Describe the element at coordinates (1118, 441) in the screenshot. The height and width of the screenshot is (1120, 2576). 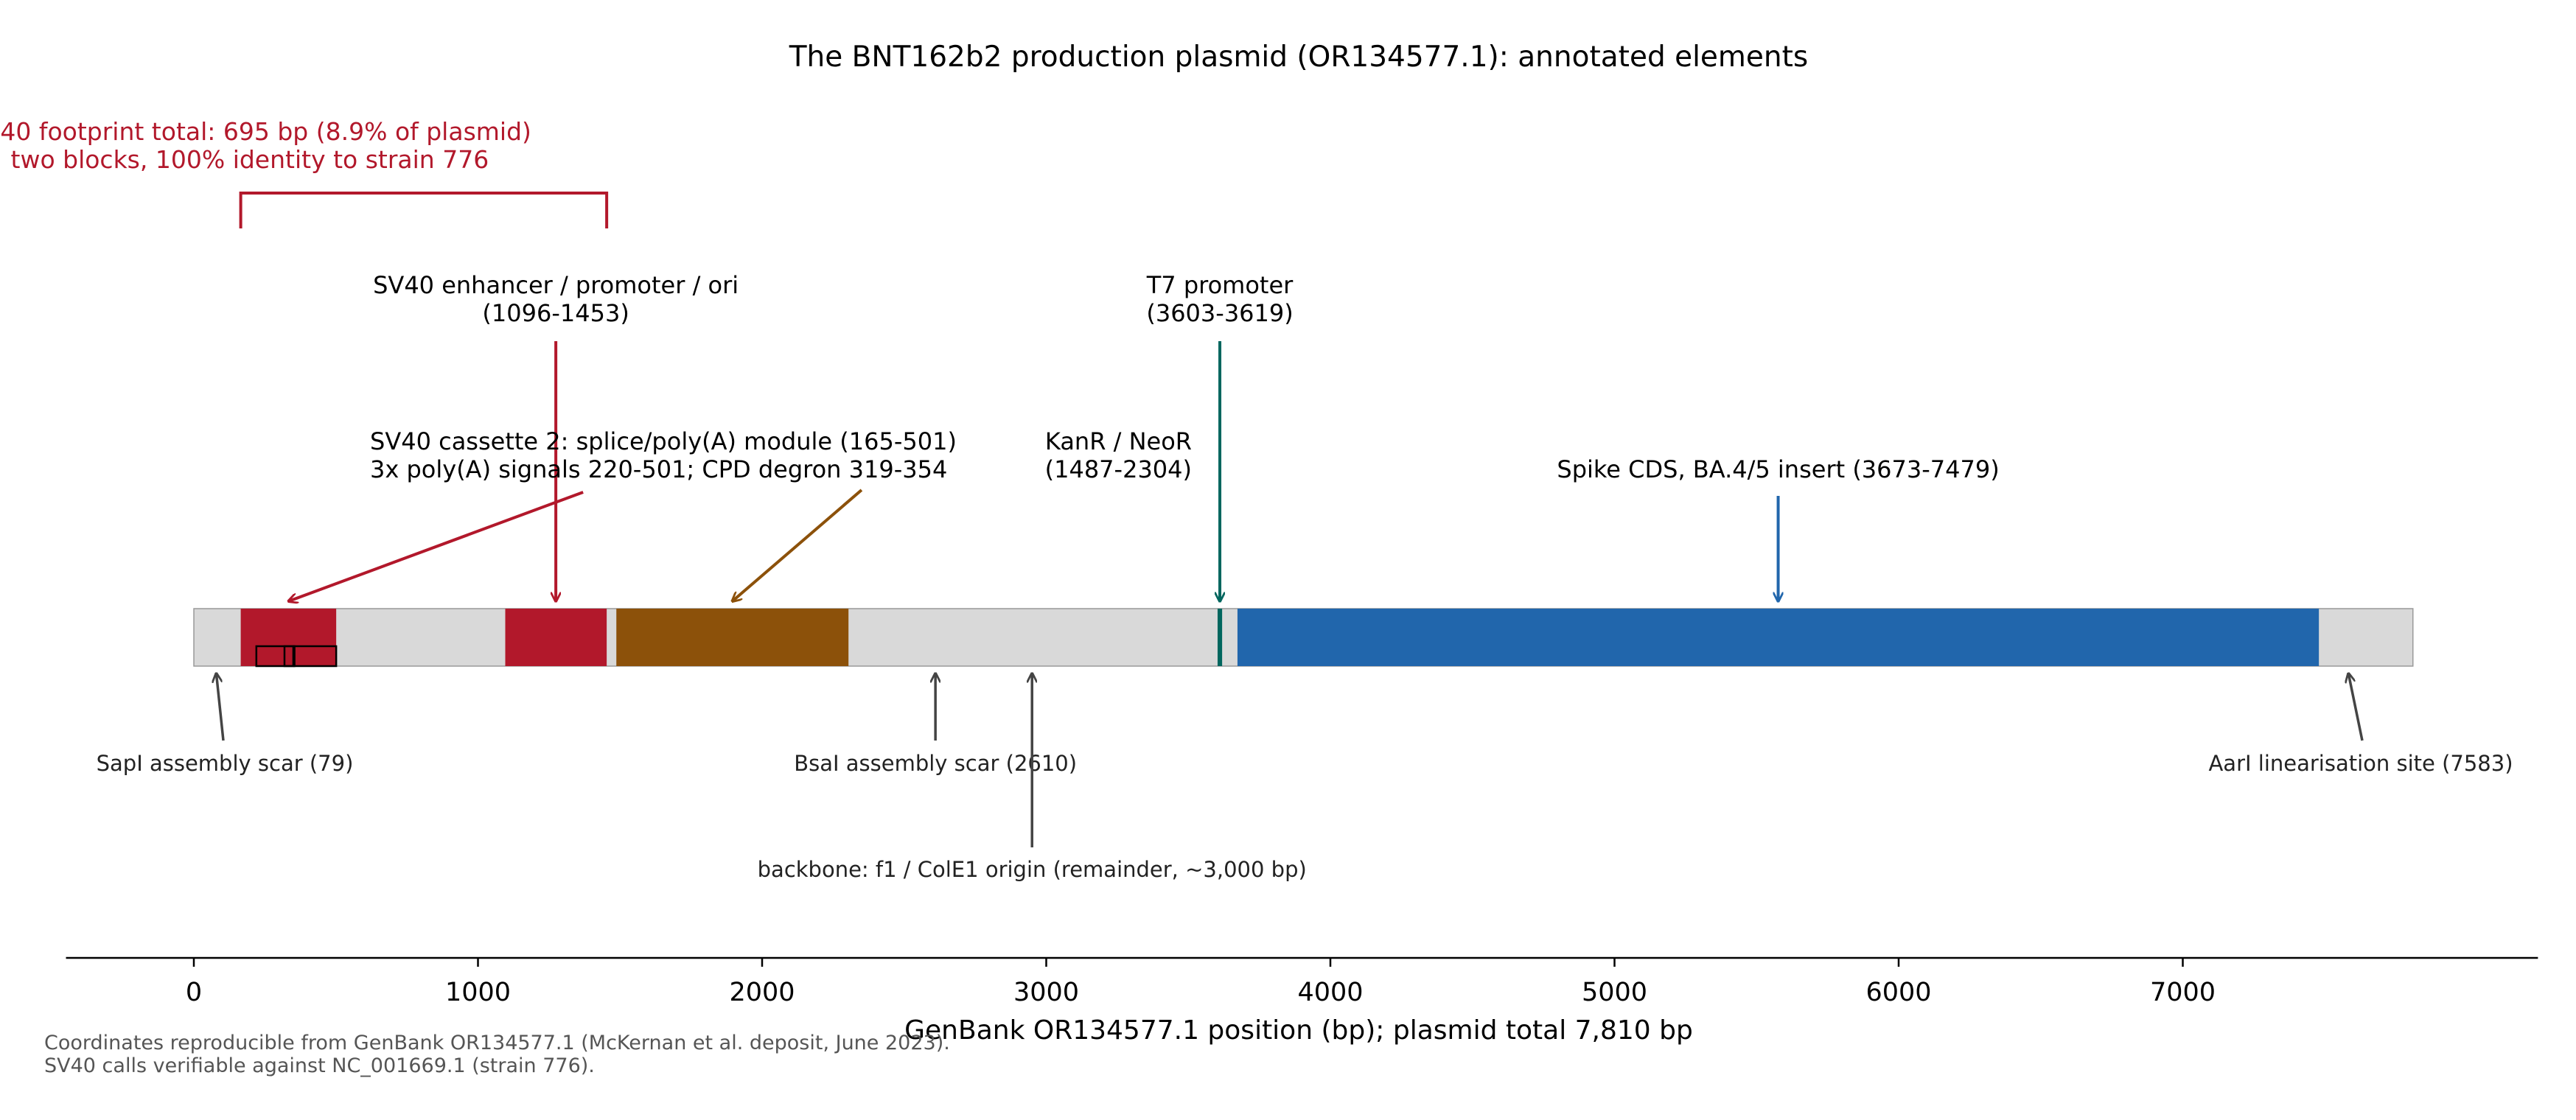
I see `label-kanr-line: KanR / NeoR` at that location.